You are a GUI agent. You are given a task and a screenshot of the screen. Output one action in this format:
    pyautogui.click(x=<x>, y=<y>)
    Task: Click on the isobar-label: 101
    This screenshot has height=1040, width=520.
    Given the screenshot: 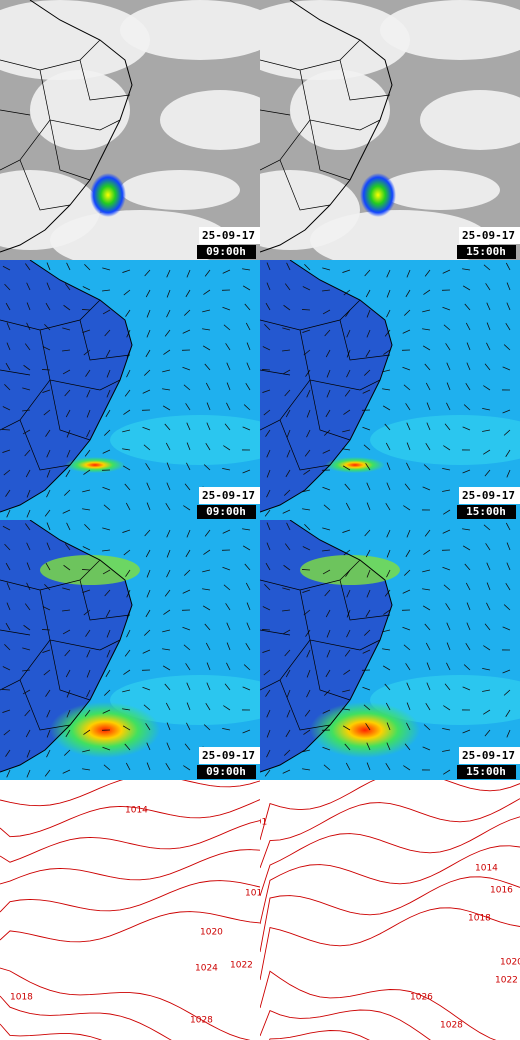 What is the action you would take?
    pyautogui.click(x=258, y=823)
    